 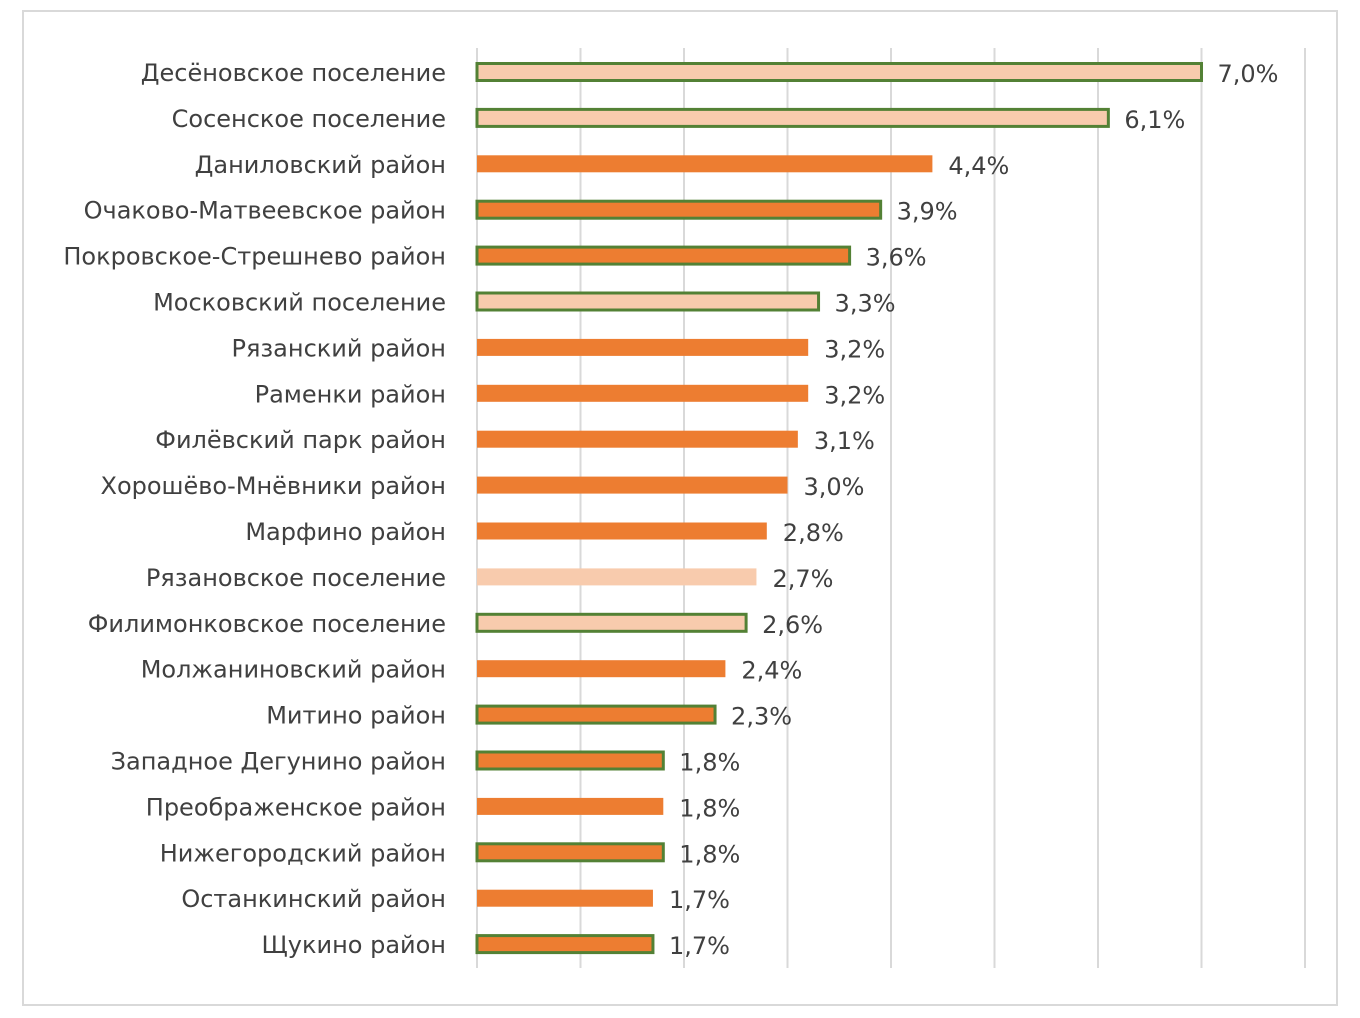 I want to click on category-label: Очаково-Матвеевское район, so click(x=265, y=211).